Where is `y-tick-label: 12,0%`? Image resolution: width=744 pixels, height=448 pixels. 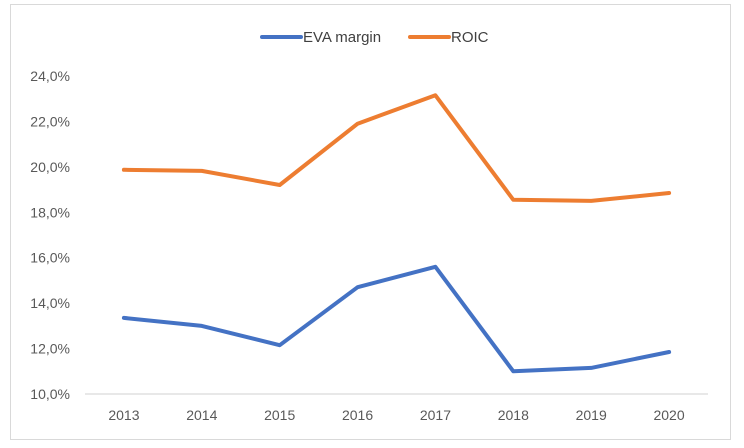
y-tick-label: 12,0% is located at coordinates (50, 349).